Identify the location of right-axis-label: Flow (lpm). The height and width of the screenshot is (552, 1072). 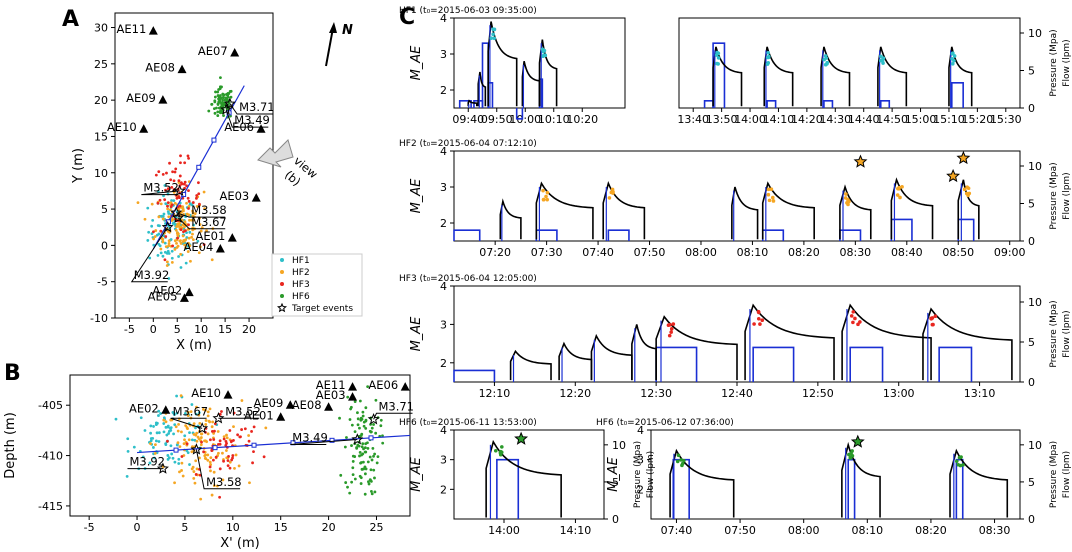
(1067, 195).